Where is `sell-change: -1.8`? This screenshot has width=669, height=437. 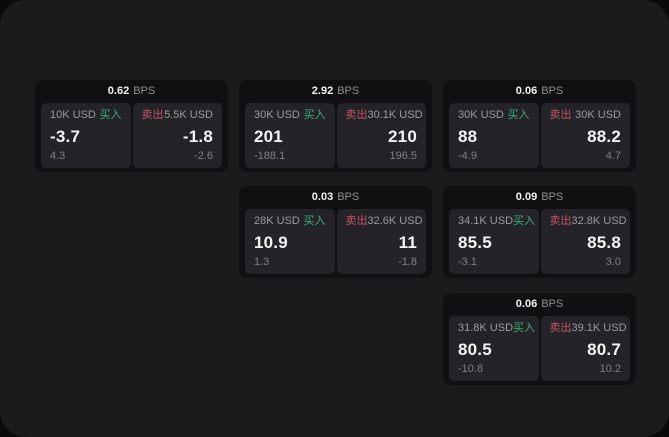 sell-change: -1.8 is located at coordinates (407, 262).